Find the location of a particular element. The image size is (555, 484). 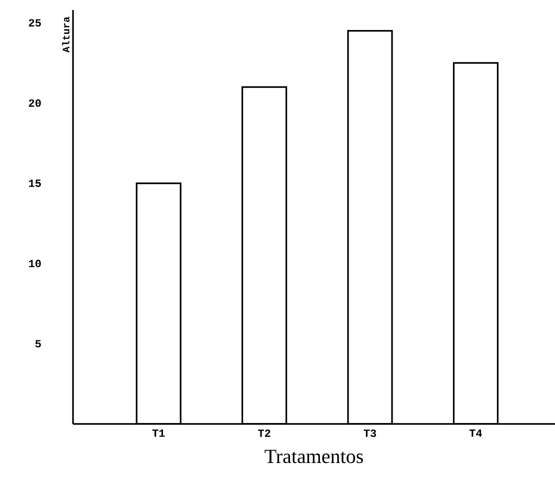

y-axis-title: Altura is located at coordinates (66, 34).